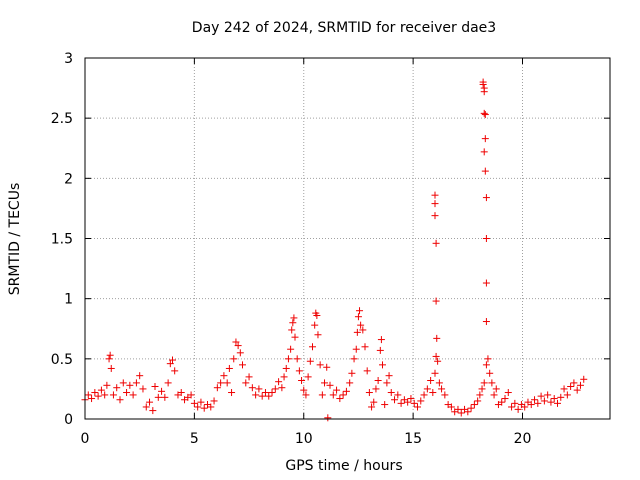 This screenshot has height=480, width=640. What do you see at coordinates (68, 179) in the screenshot?
I see `y-tick-label: 2` at bounding box center [68, 179].